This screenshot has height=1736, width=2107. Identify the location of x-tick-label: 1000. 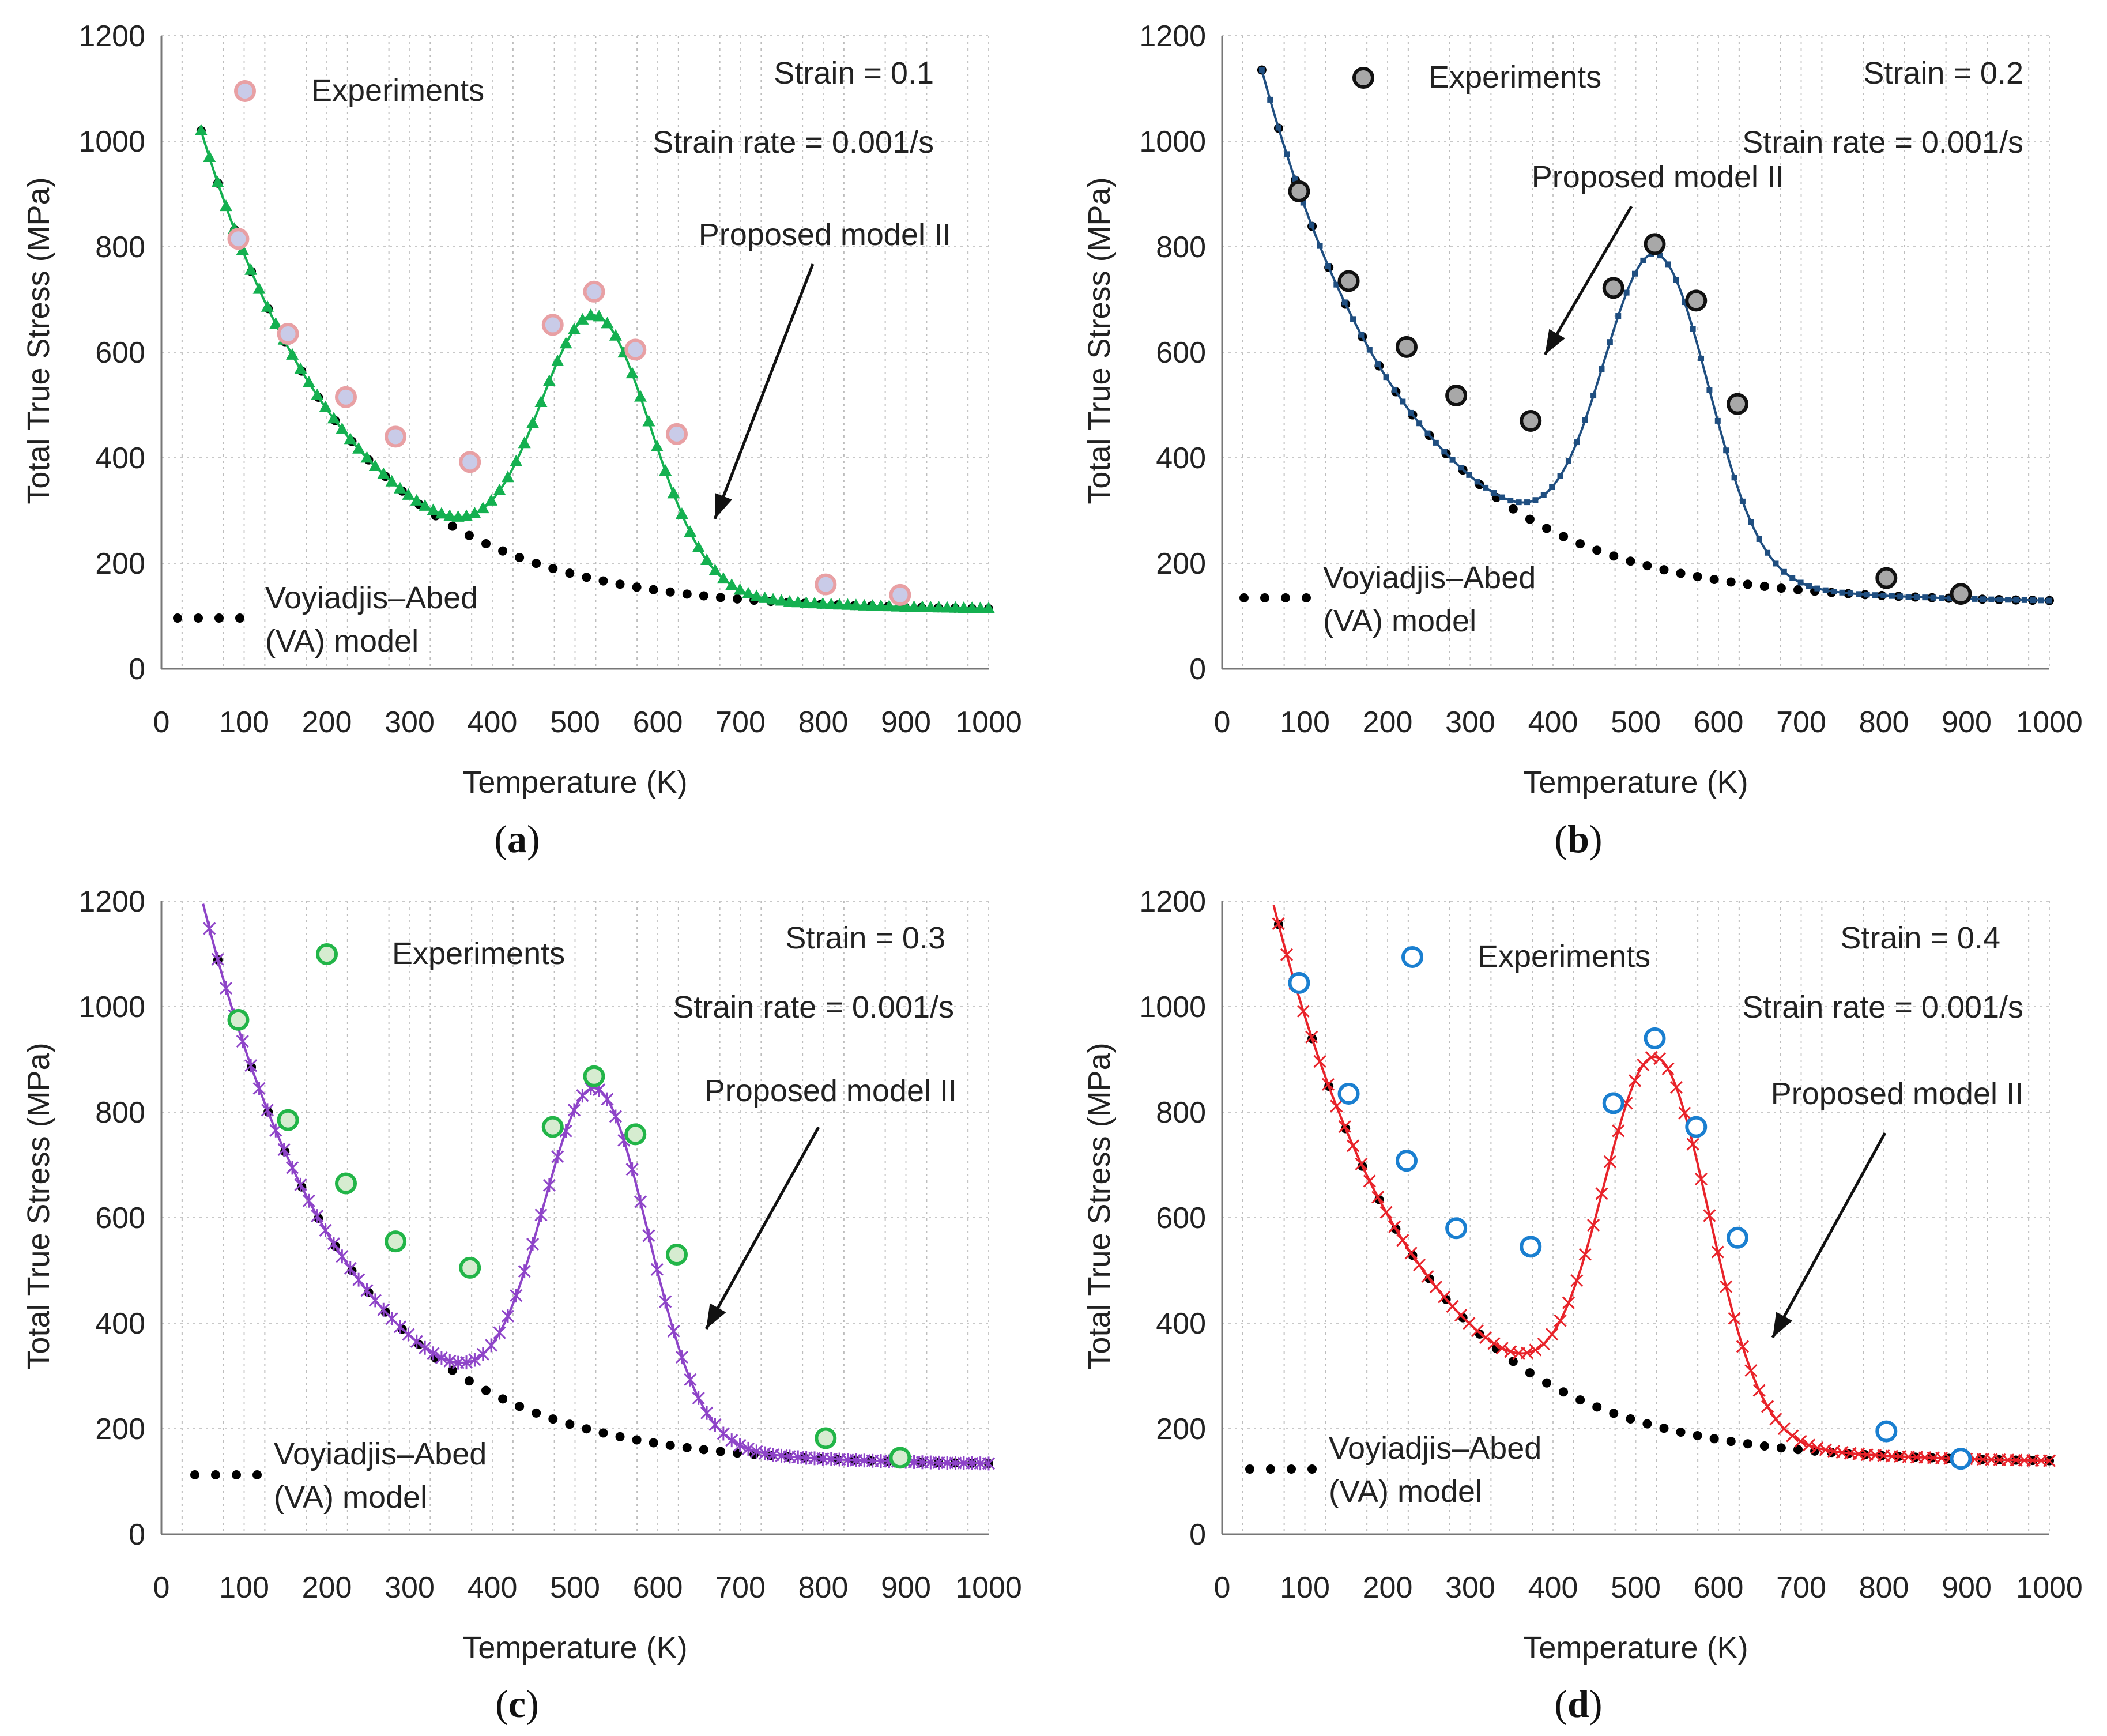
(2049, 722).